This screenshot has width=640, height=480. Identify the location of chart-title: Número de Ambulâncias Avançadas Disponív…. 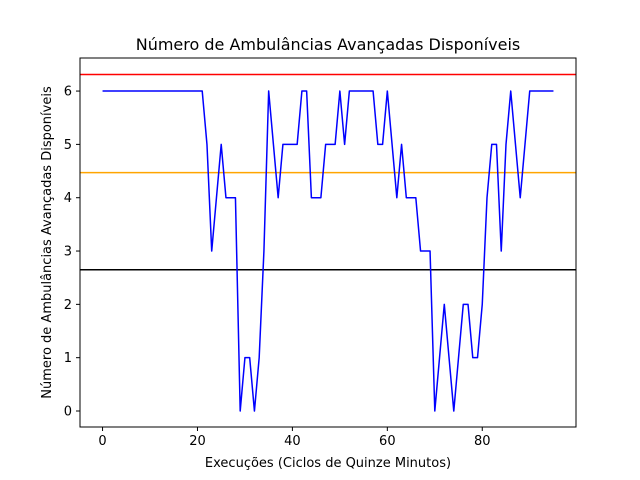
(328, 44).